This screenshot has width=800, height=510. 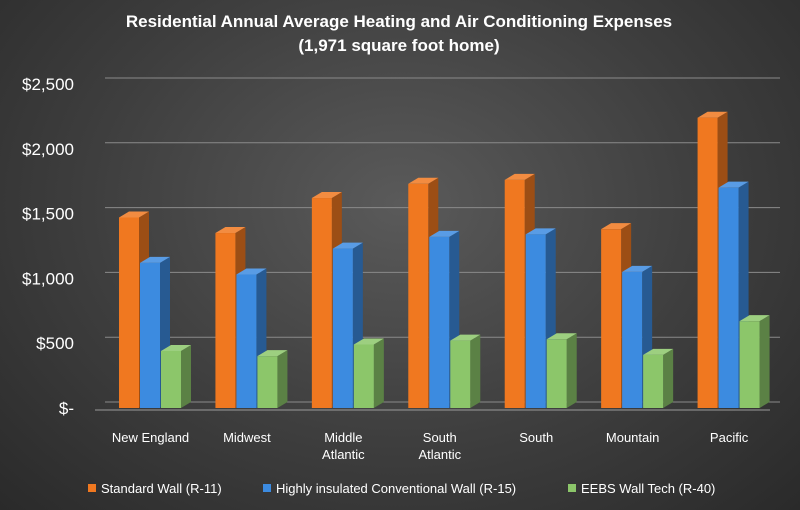 What do you see at coordinates (48, 246) in the screenshot?
I see `y-axis: $2,500 $2,000 $1,500 $1,000 $500 $-` at bounding box center [48, 246].